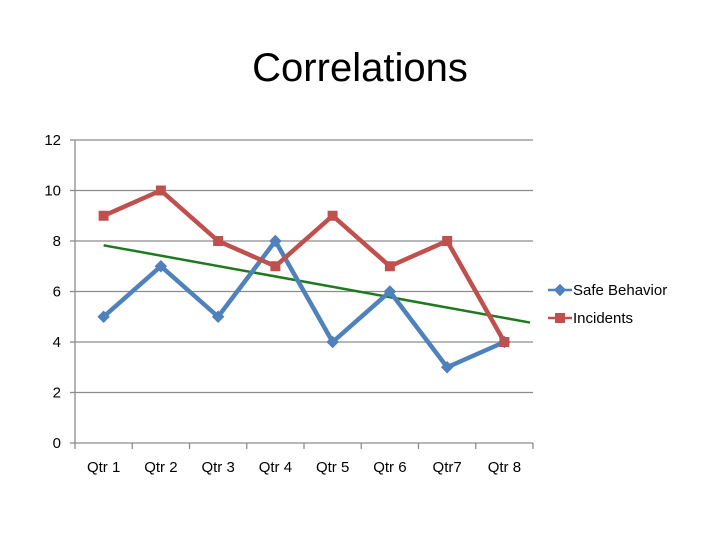 The width and height of the screenshot is (720, 540). Describe the element at coordinates (504, 467) in the screenshot. I see `x-tick-label: Qtr 8` at that location.